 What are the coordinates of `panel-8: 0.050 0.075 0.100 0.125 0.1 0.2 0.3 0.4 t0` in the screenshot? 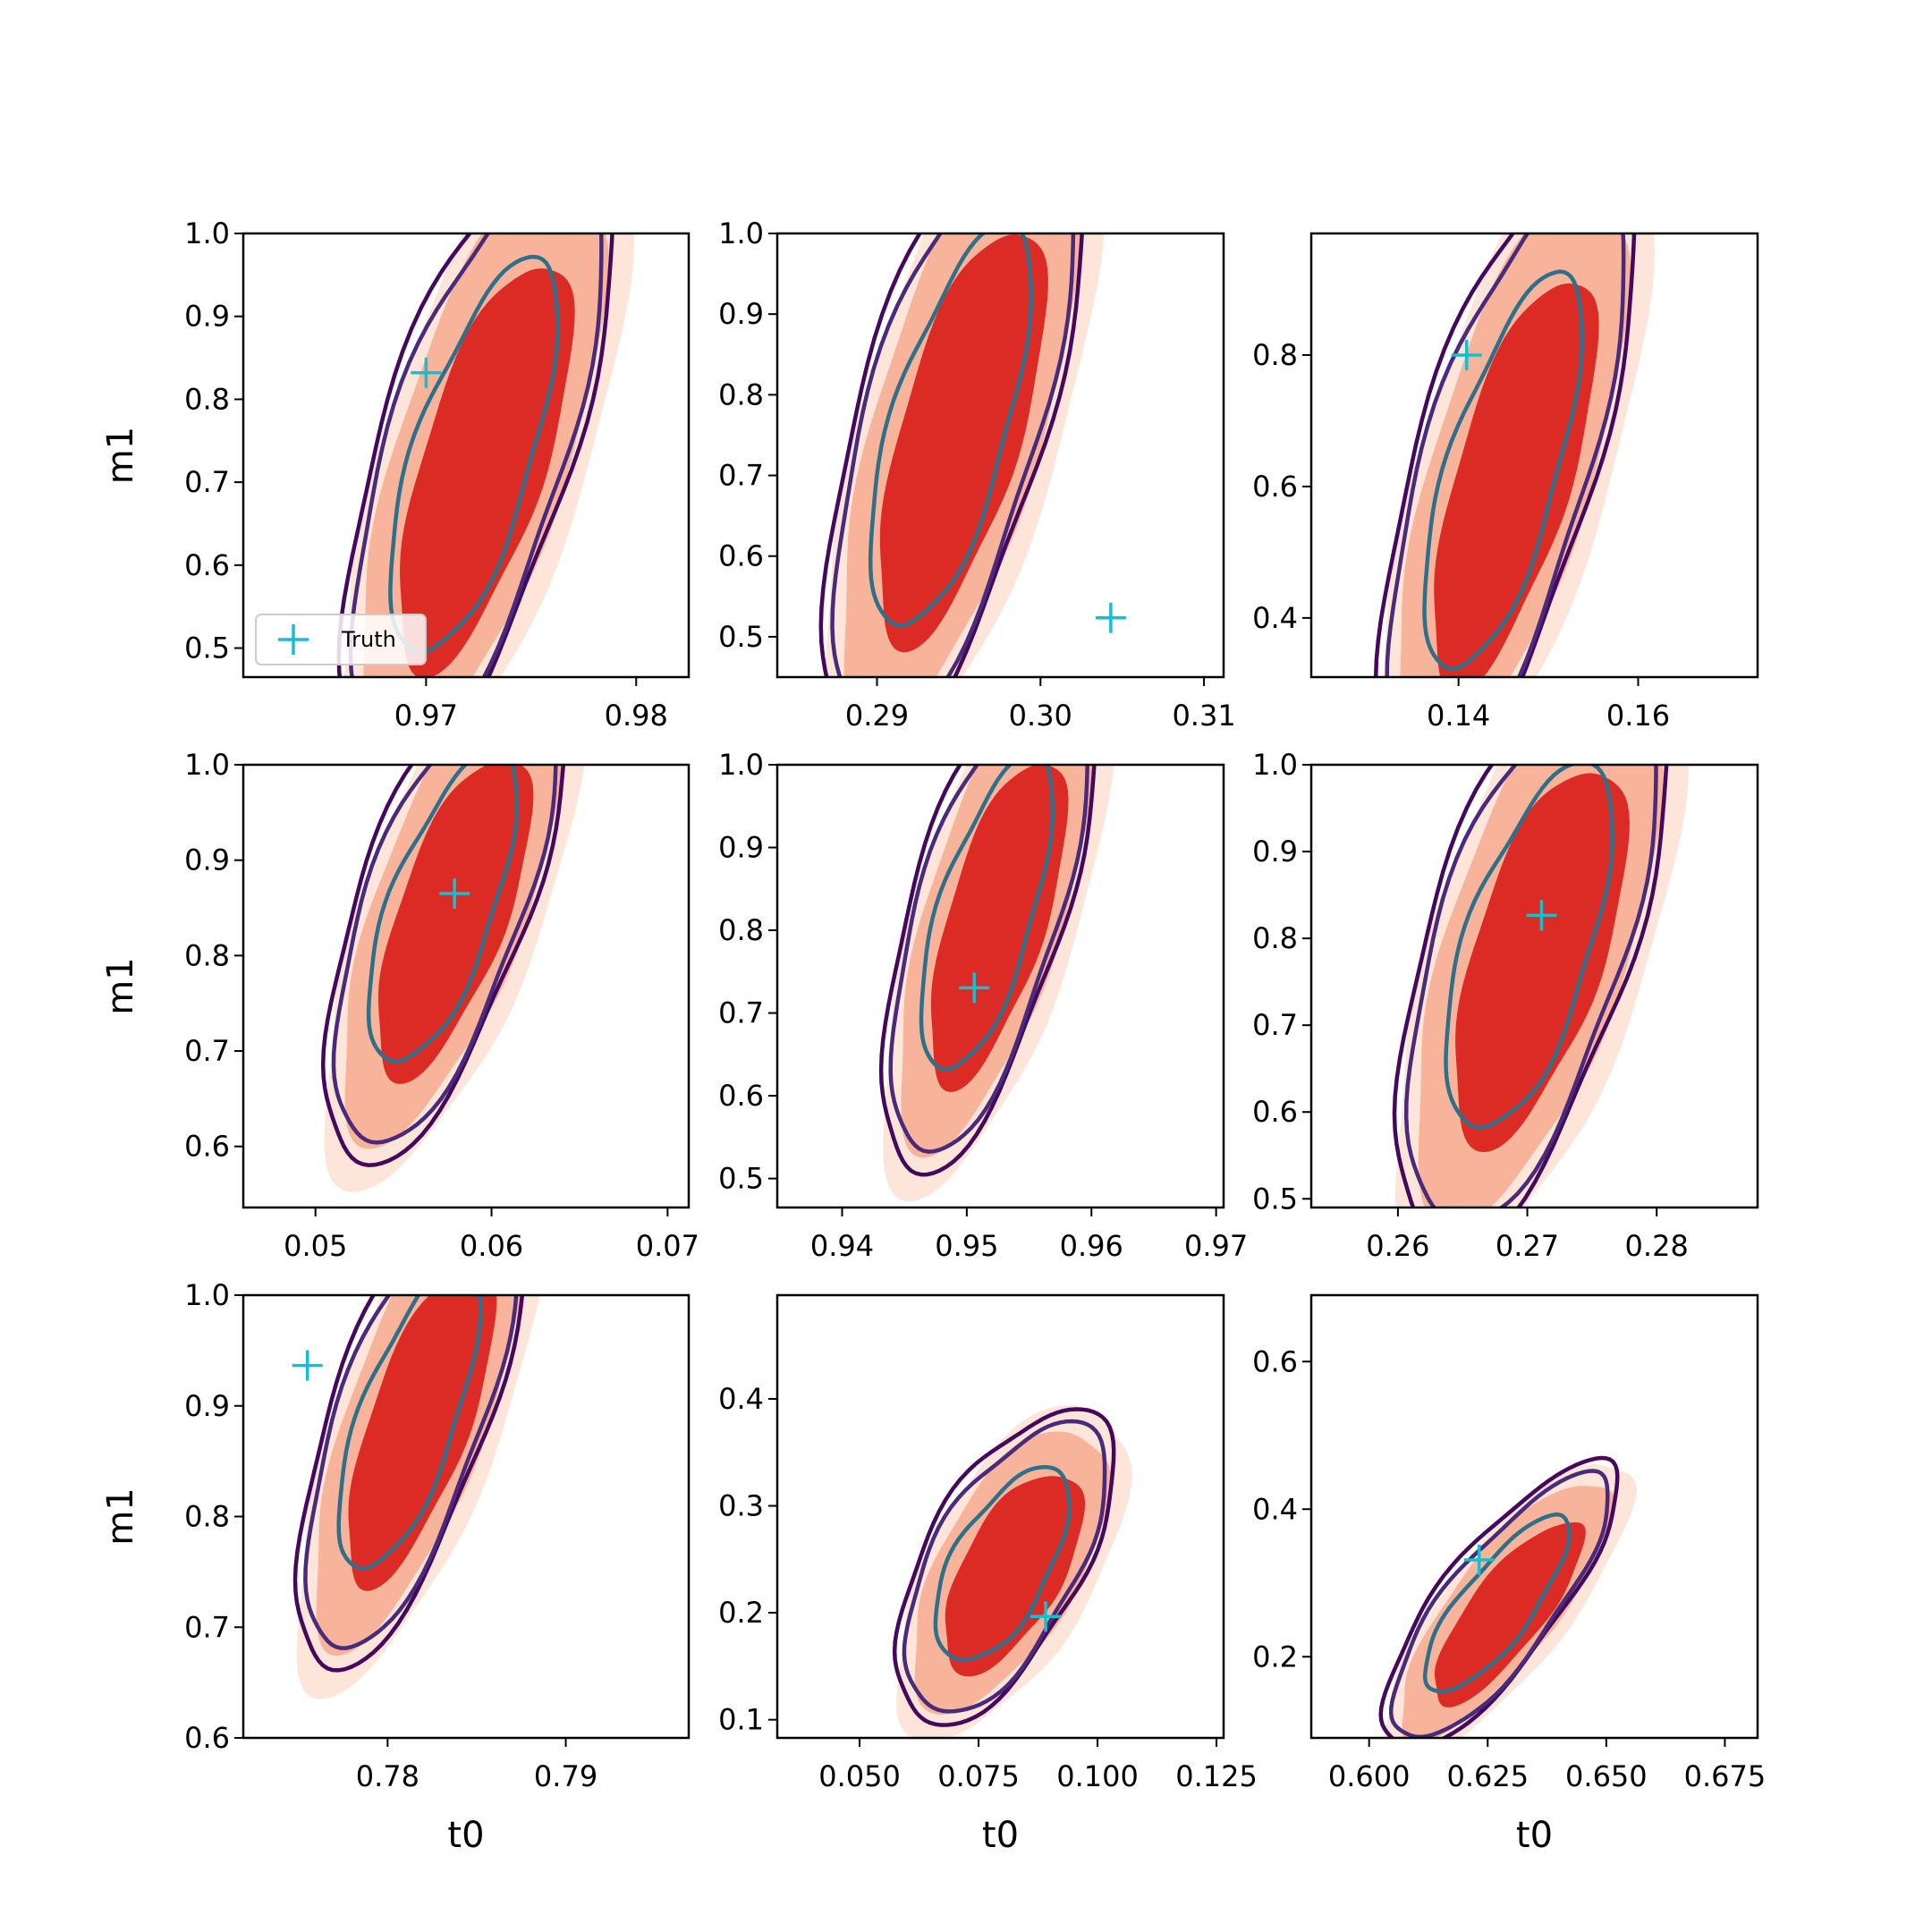 It's located at (988, 1574).